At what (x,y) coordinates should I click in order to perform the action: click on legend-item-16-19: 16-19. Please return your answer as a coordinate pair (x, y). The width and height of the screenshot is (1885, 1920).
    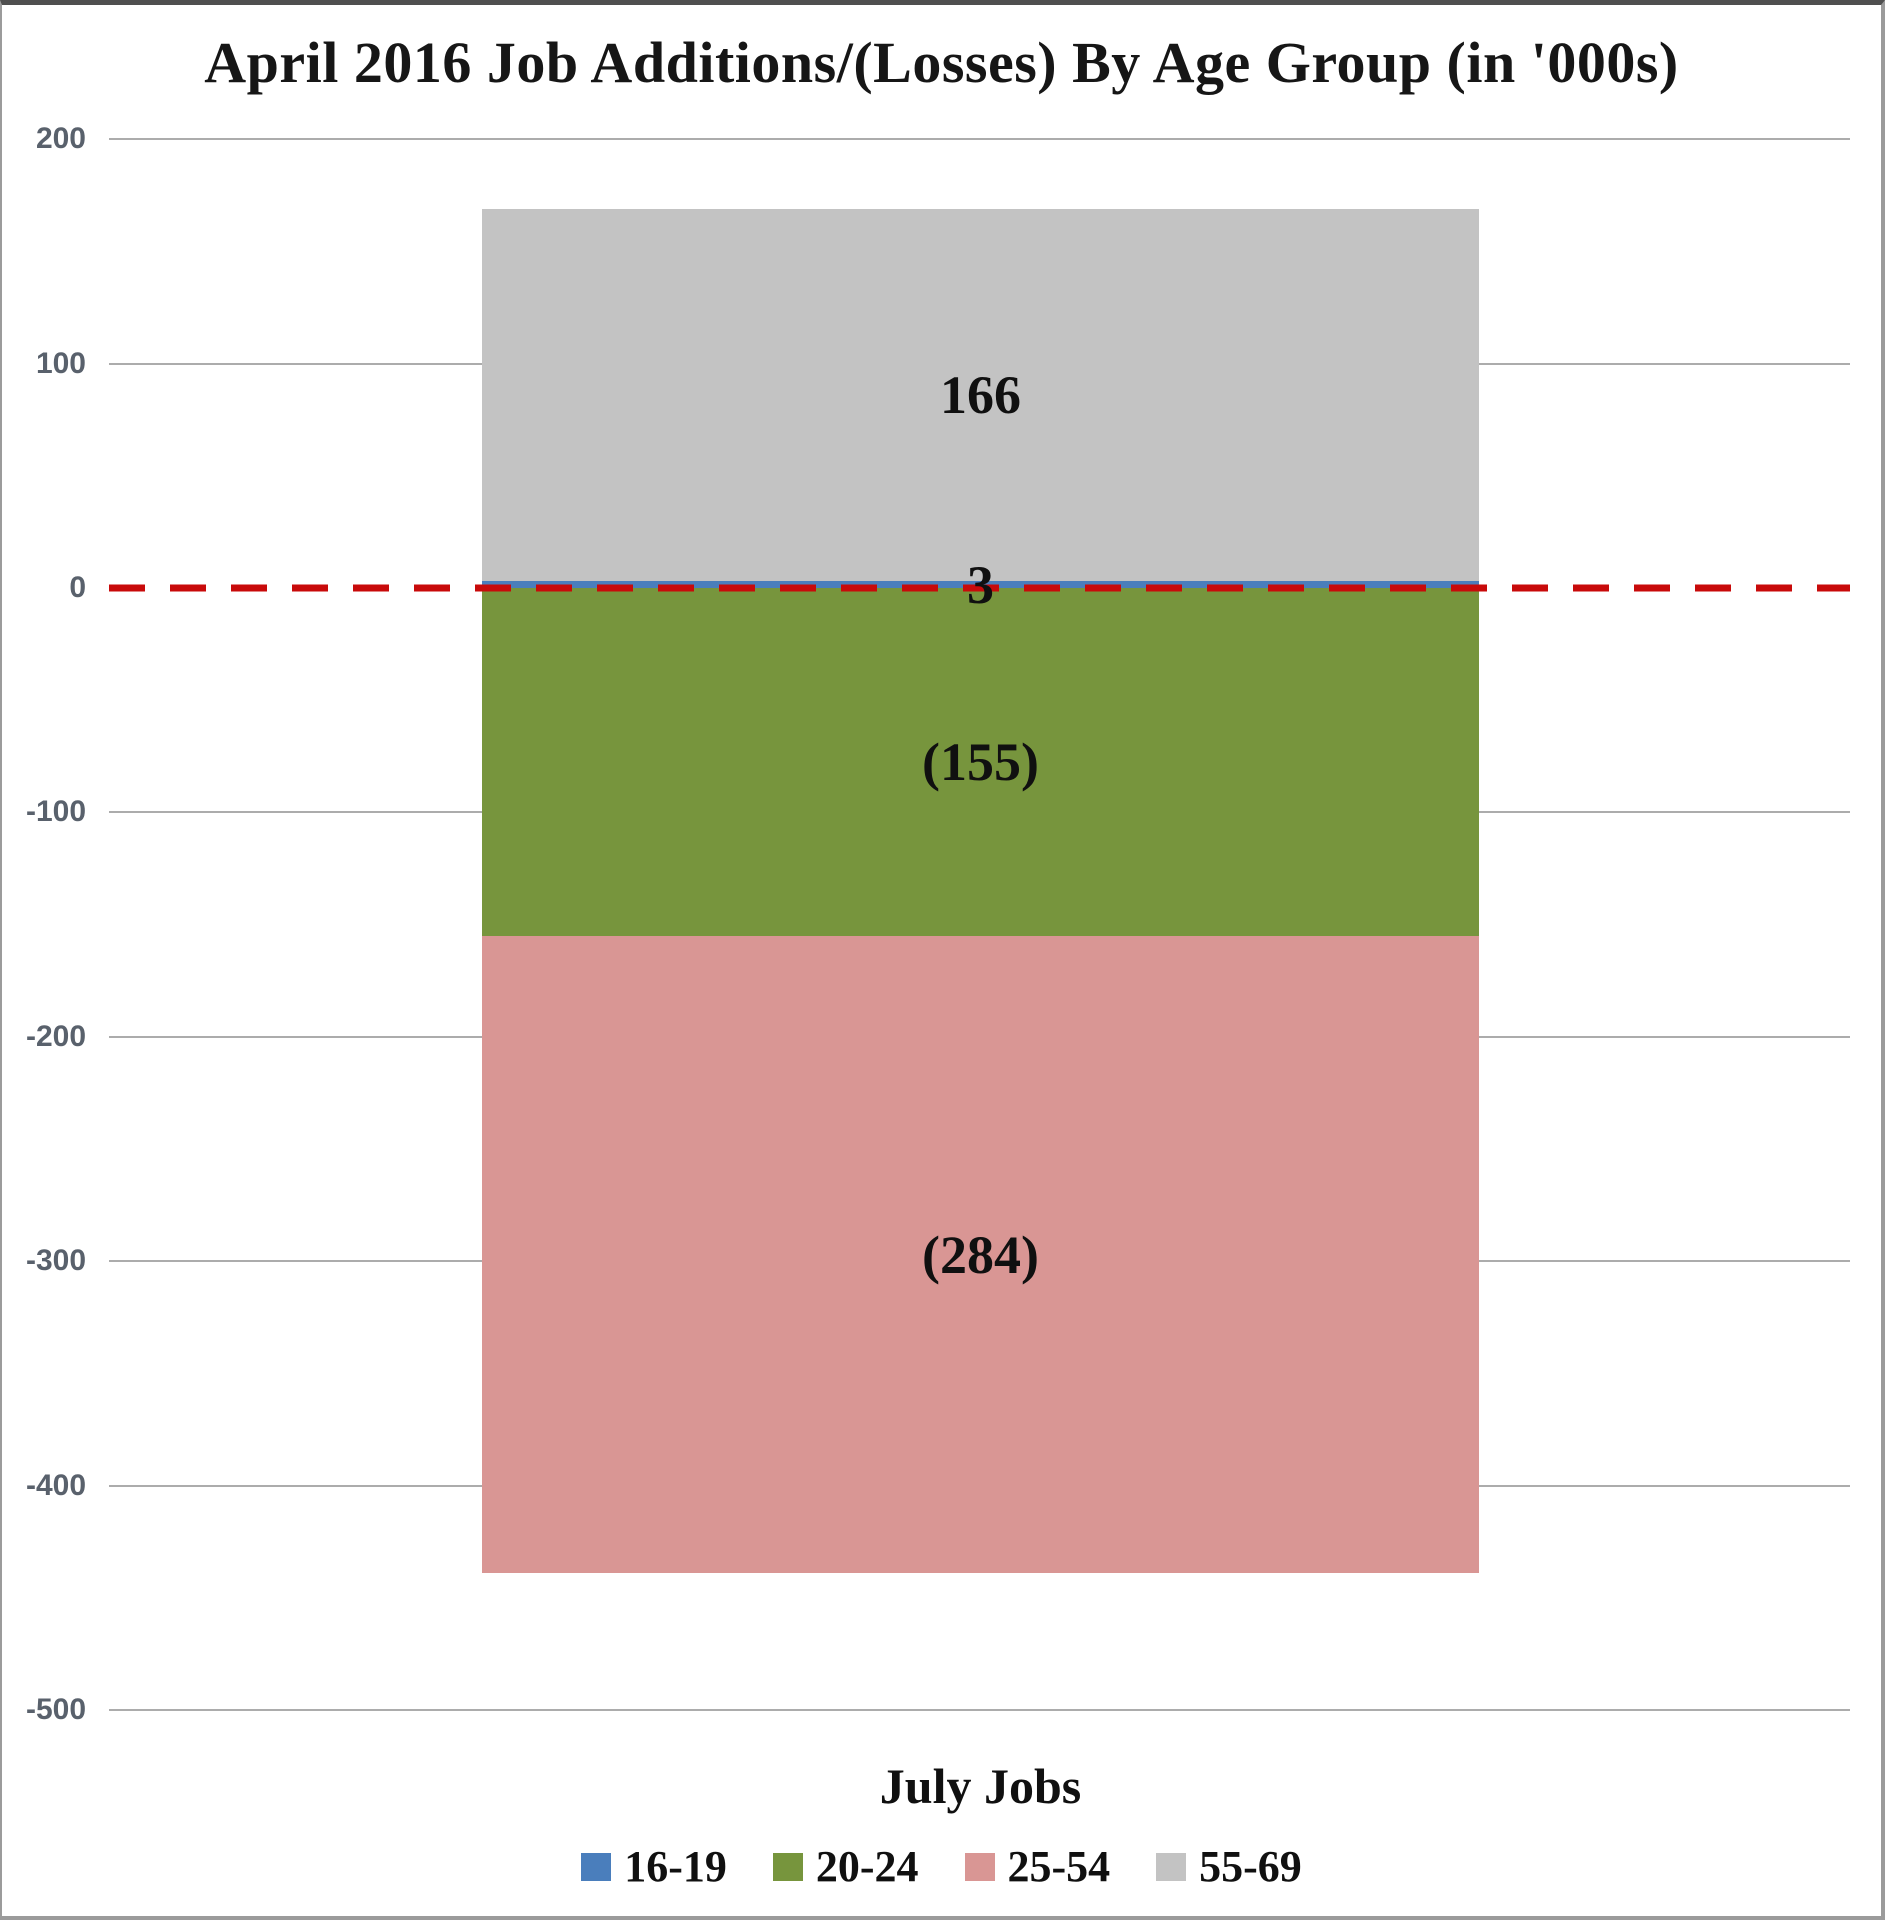
    Looking at the image, I should click on (654, 1867).